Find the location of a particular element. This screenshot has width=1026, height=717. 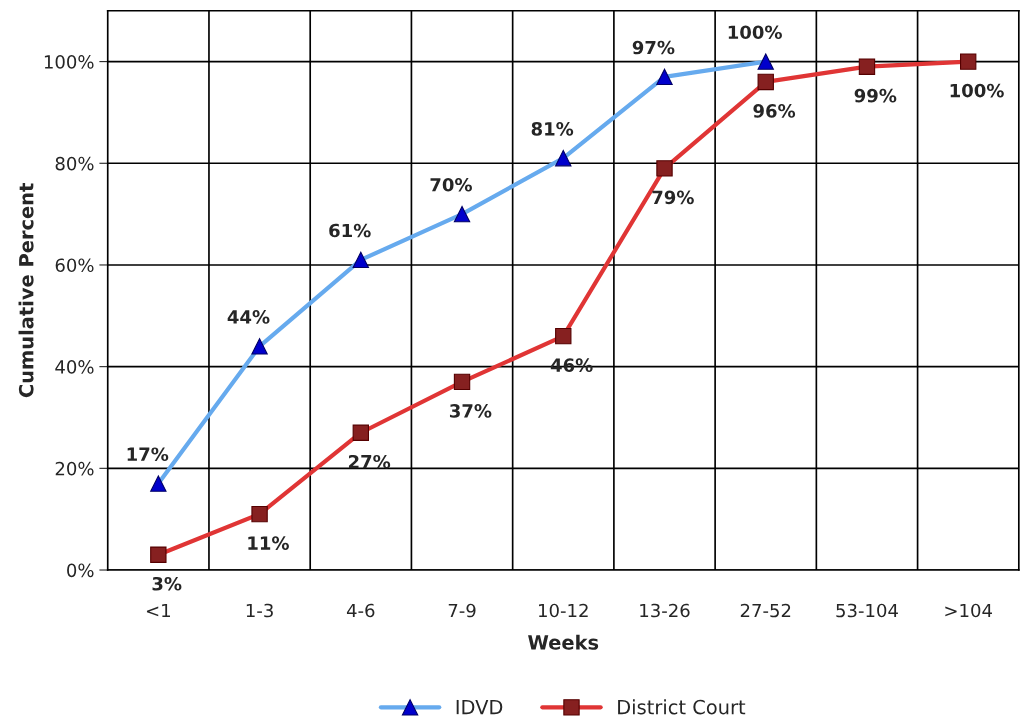

x-tick-label: 7-9 is located at coordinates (462, 610).